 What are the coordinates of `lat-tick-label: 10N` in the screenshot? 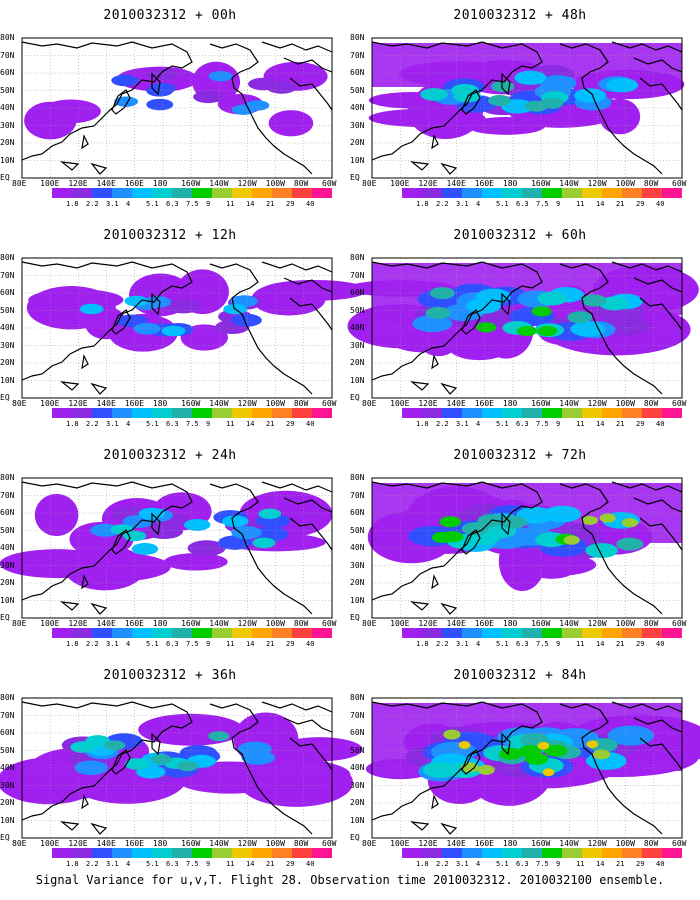 It's located at (7, 380).